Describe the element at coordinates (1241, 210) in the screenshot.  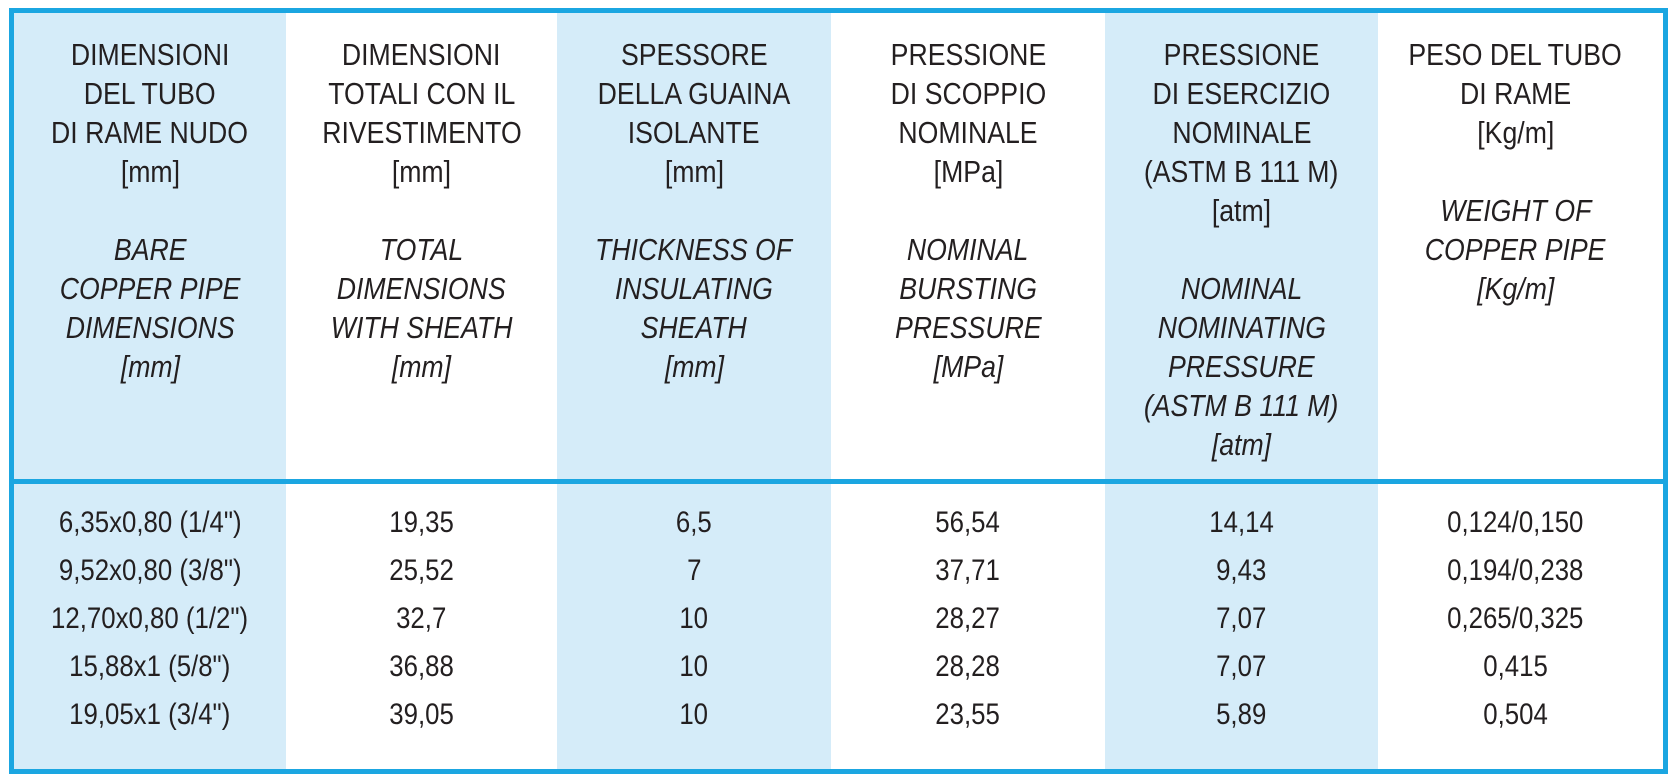
I see `header-italian-line: [atm]` at that location.